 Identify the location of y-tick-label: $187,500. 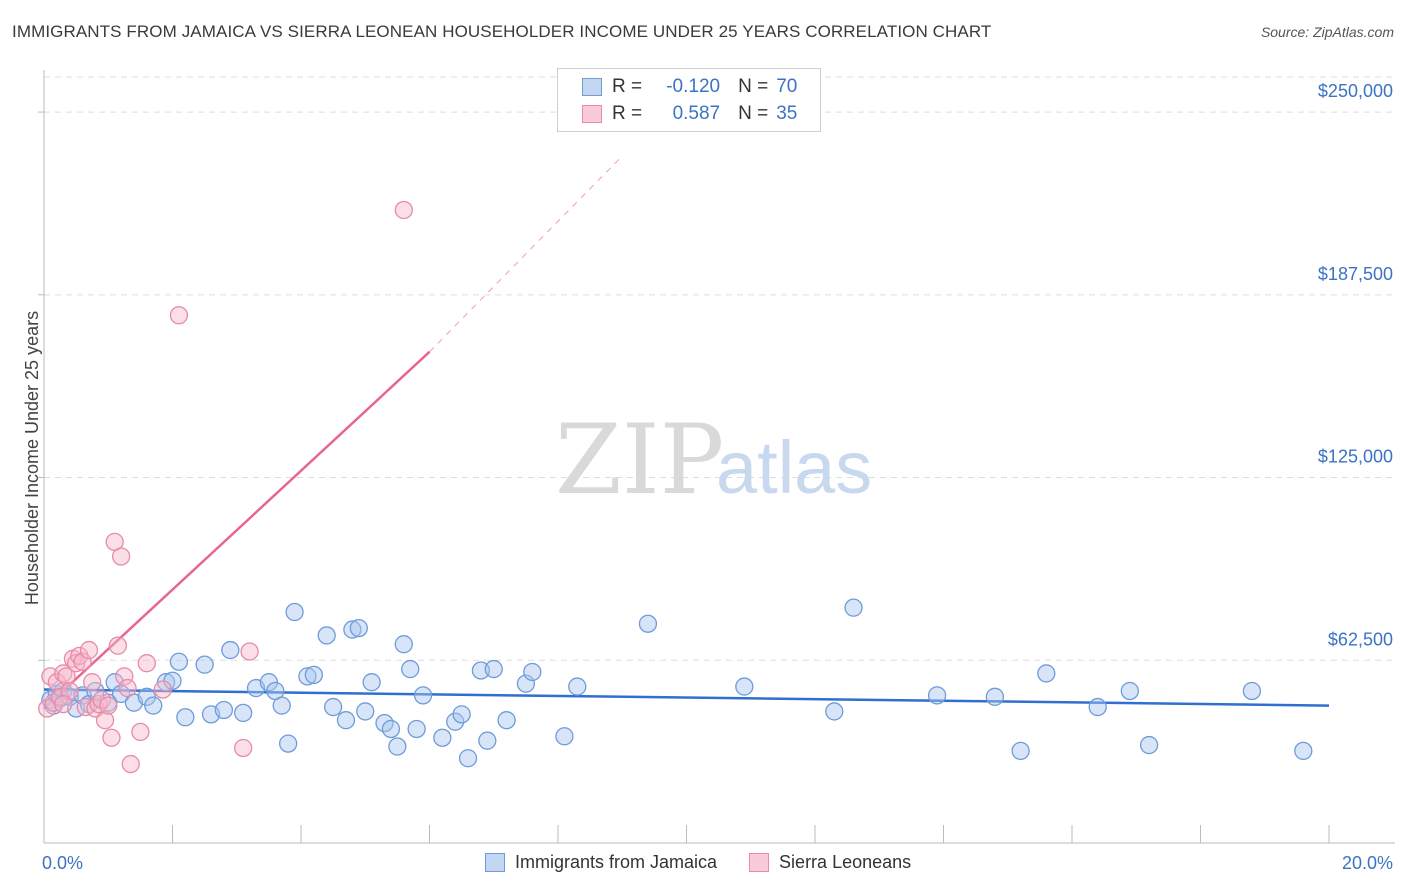
(1355, 274).